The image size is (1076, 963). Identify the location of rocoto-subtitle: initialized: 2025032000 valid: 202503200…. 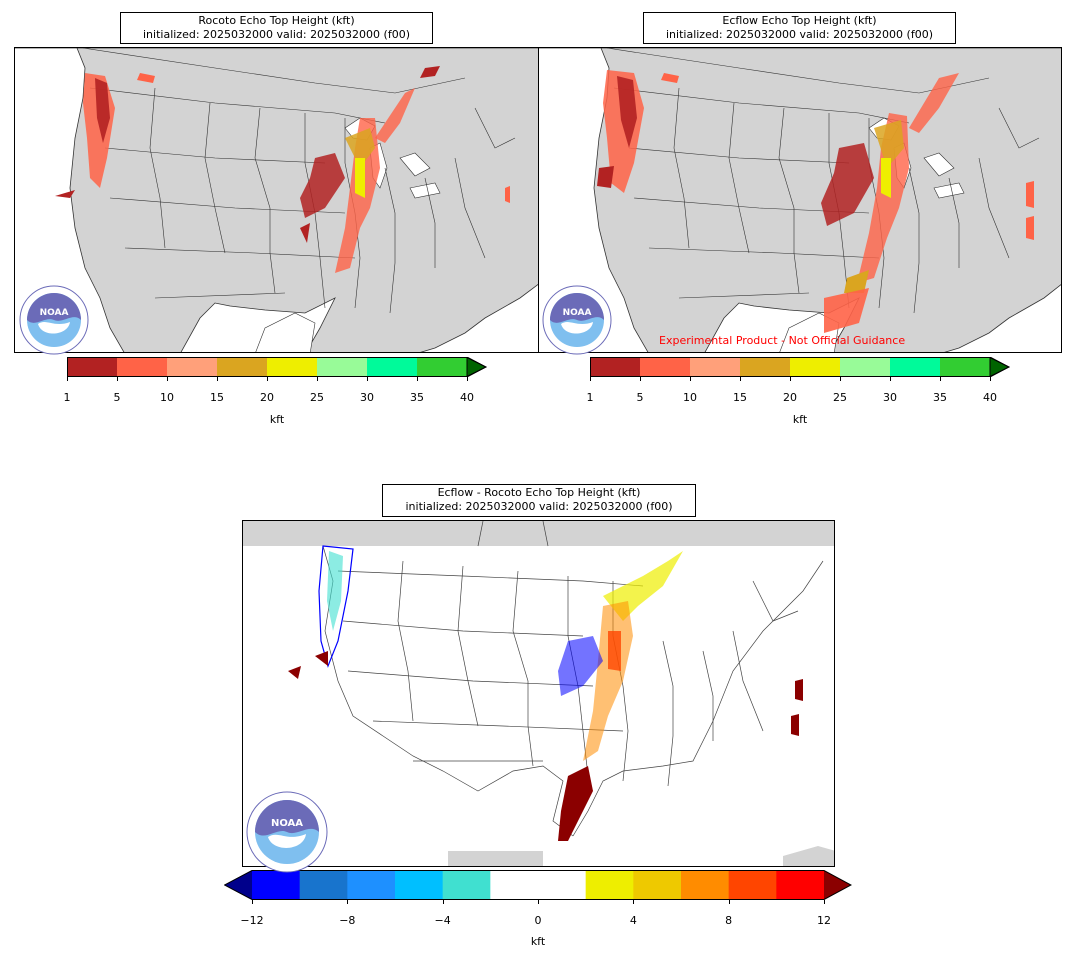
(276, 34).